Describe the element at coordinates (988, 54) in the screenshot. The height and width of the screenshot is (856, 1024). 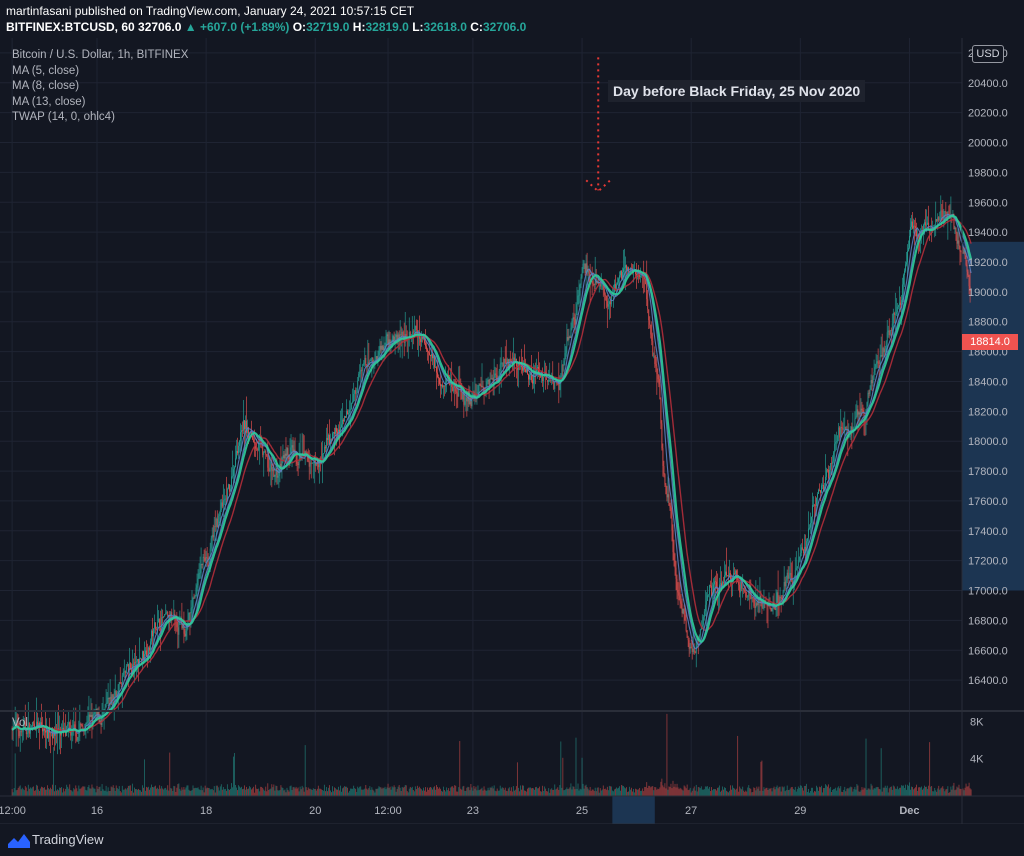
I see `currency-button: USD` at that location.